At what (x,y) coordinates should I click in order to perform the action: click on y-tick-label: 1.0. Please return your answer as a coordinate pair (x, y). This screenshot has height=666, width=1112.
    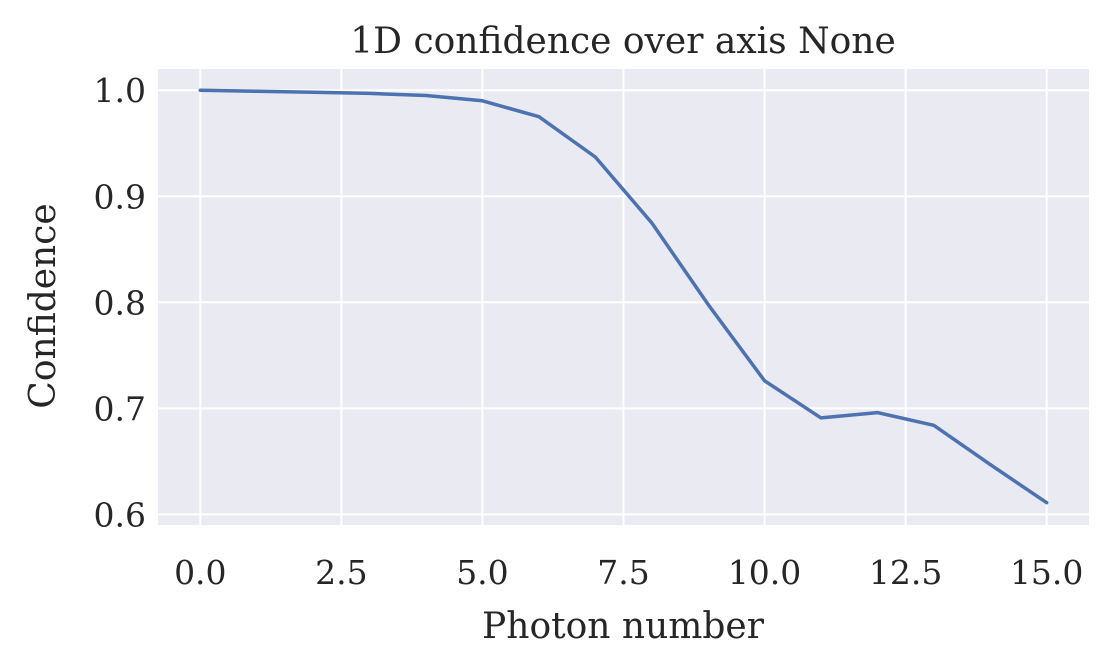
    Looking at the image, I should click on (120, 90).